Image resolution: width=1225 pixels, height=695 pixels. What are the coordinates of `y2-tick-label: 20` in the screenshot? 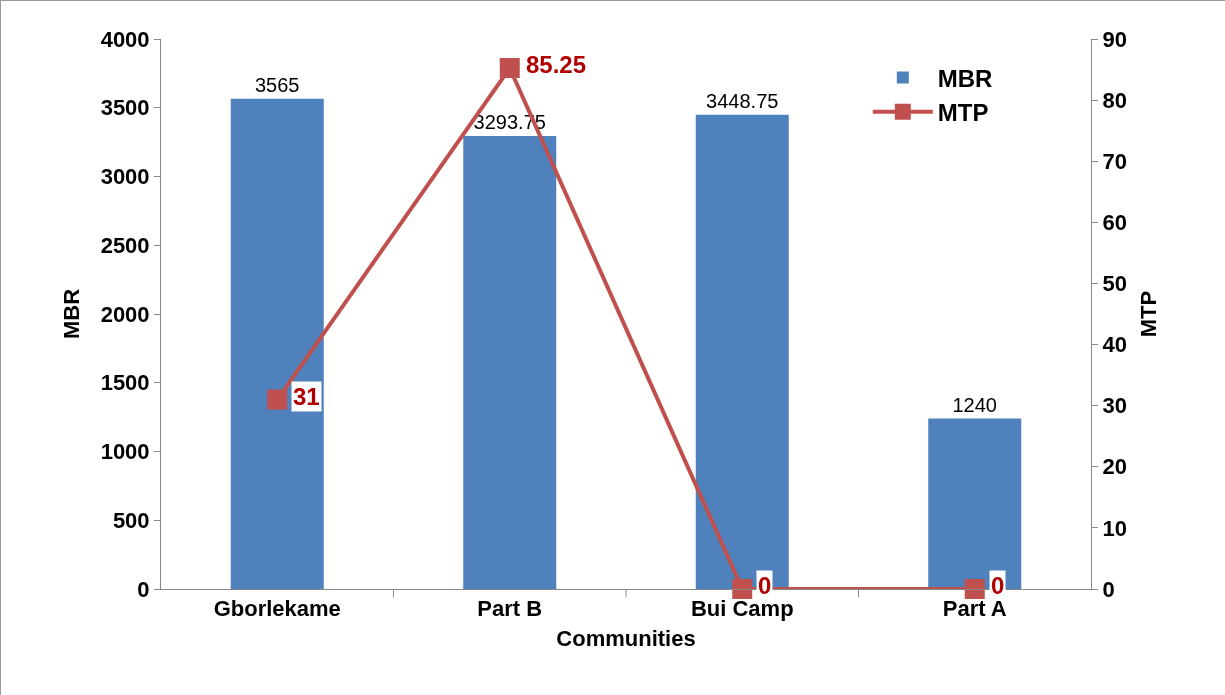 It's located at (1114, 467).